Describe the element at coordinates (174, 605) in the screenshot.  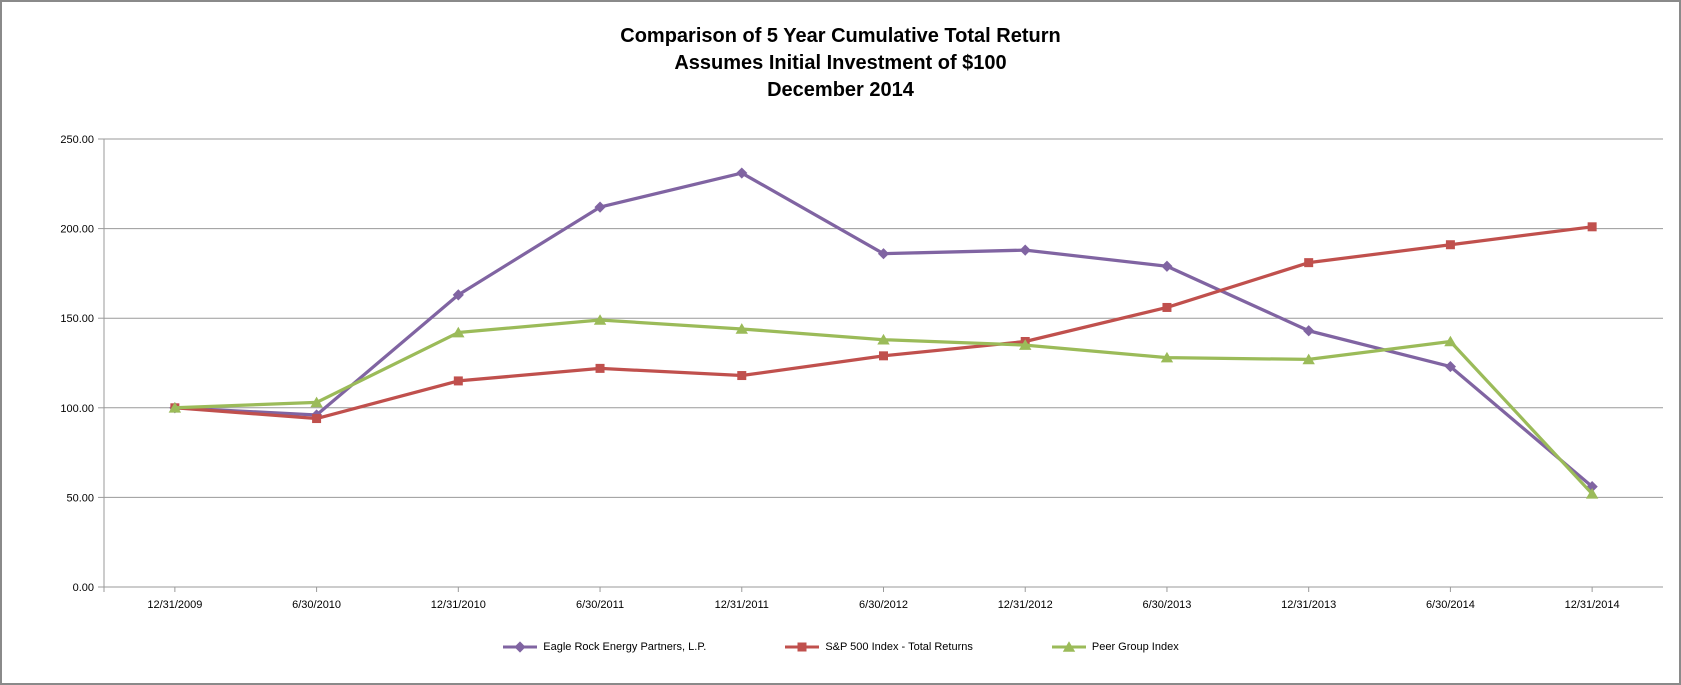
I see `x-tick-label: 12/31/2009` at that location.